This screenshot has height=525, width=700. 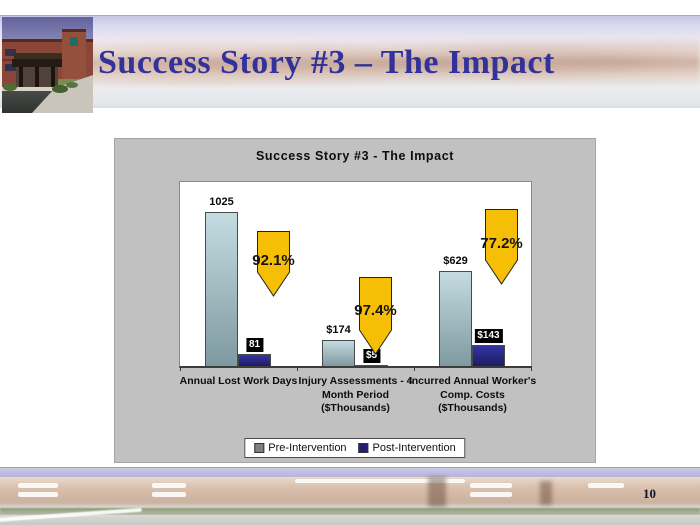 I want to click on footer-hedge, so click(x=350, y=511).